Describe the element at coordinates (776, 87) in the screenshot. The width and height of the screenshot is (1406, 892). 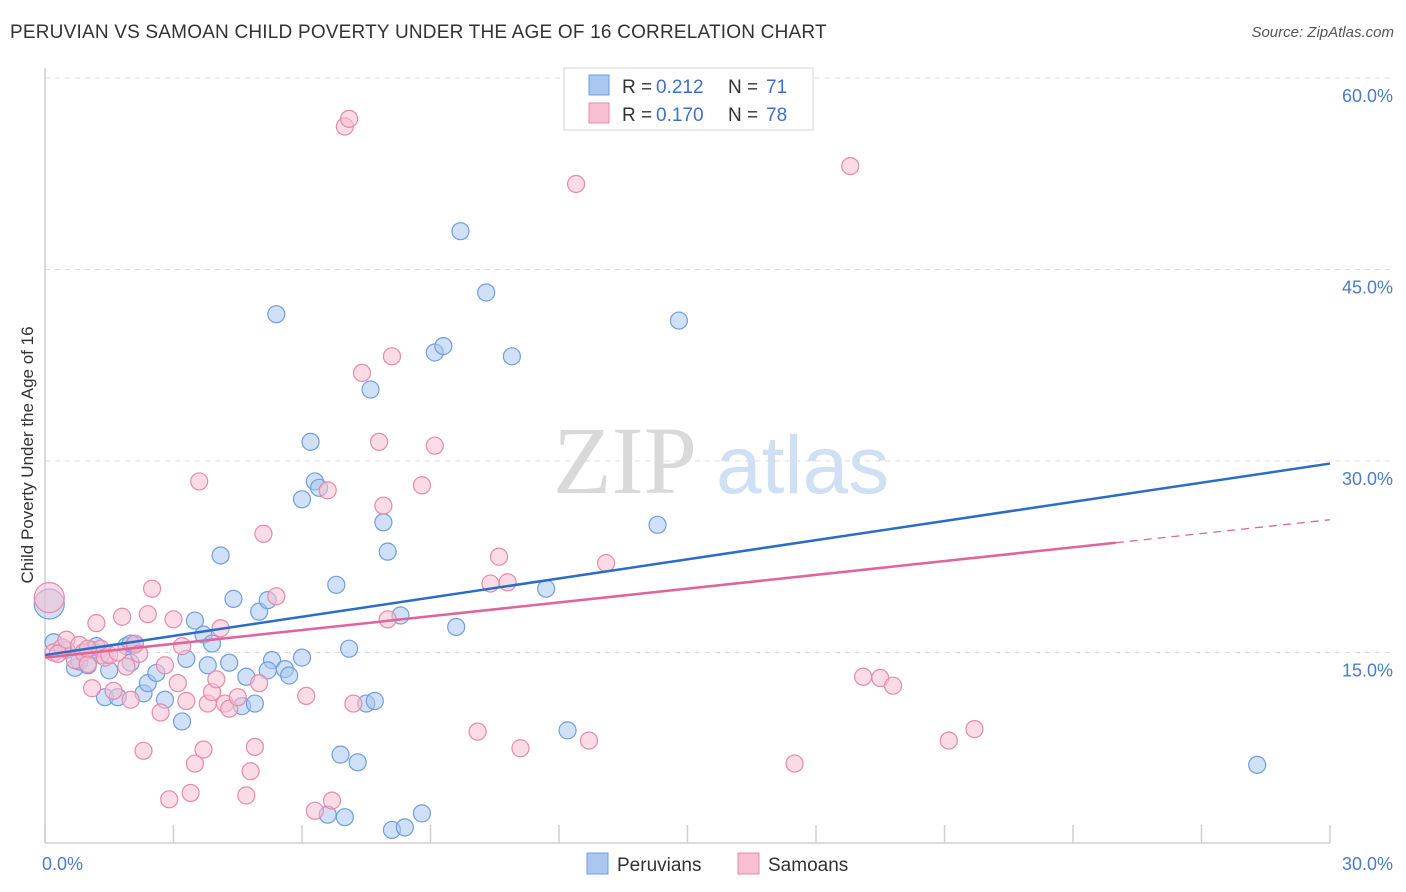
I see `legend-n-value-1: 71` at that location.